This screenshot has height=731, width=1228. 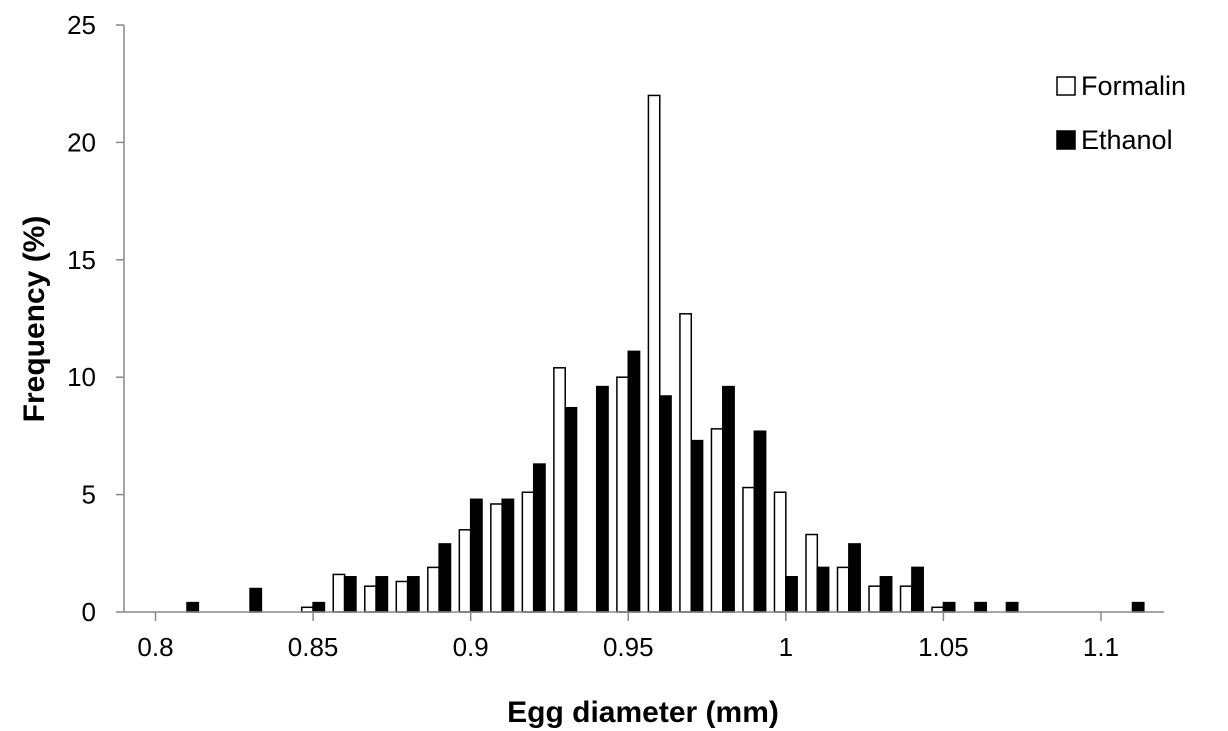 I want to click on x-tick-label: 1.05, so click(x=943, y=647).